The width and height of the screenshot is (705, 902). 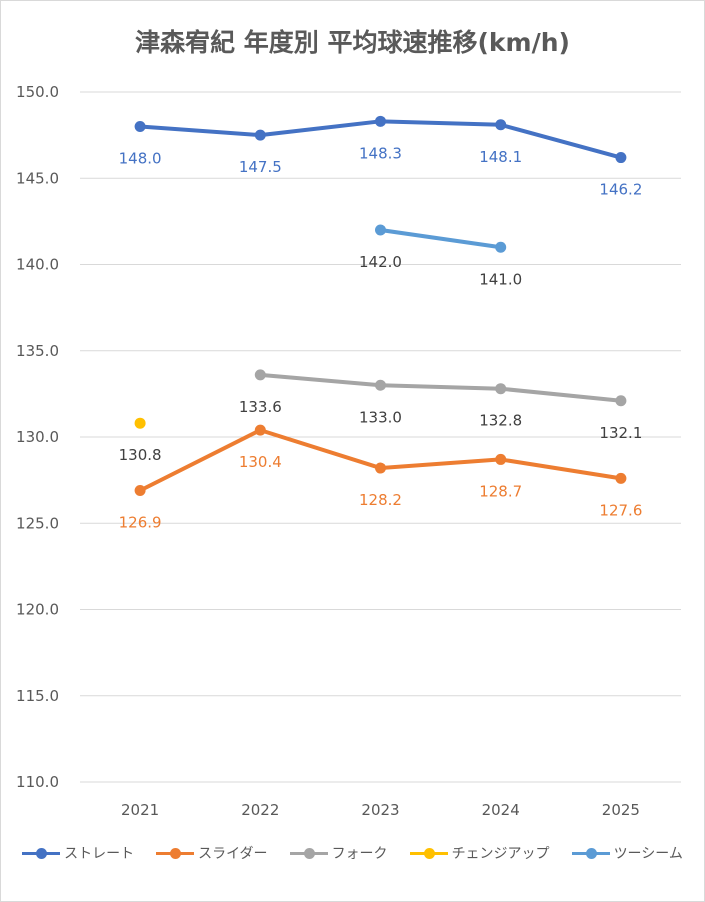 I want to click on data-label: 148.0, so click(x=140, y=159).